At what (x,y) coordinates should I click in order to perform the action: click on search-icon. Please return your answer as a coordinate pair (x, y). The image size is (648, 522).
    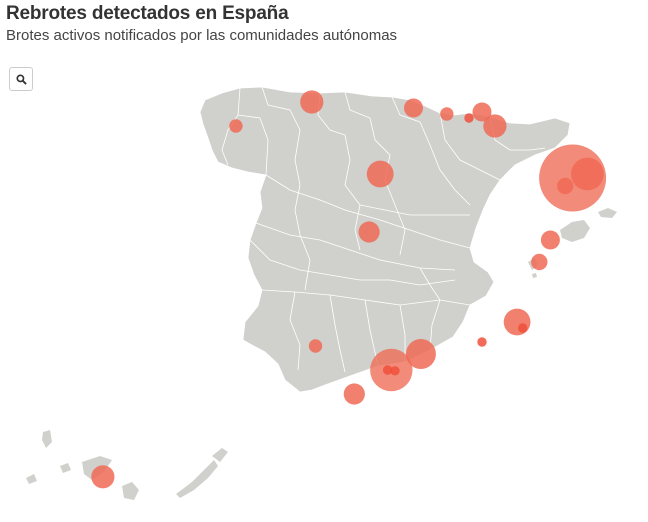
    Looking at the image, I should click on (21, 79).